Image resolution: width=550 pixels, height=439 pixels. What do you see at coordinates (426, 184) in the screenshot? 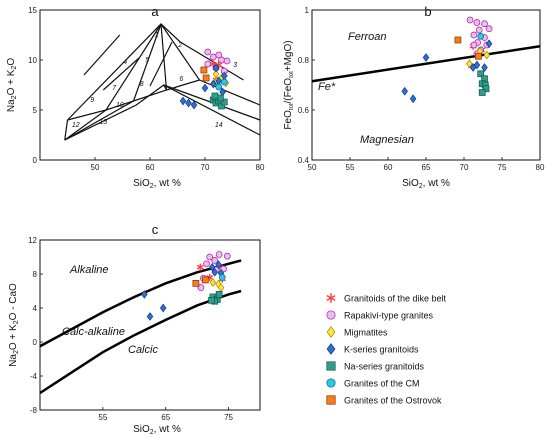
I see `panel-b-xlabel: SiO2, wt %` at bounding box center [426, 184].